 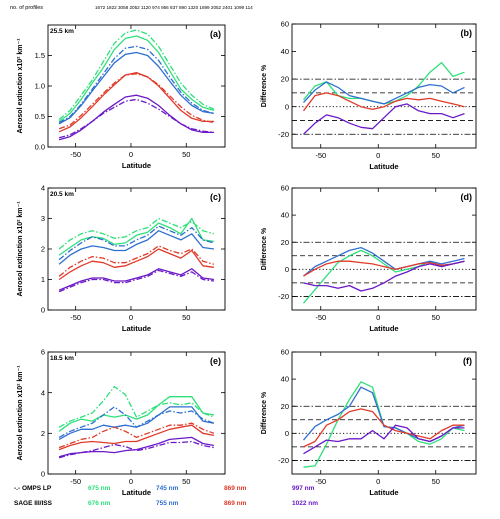 I want to click on panel-label: (a), so click(x=215, y=34).